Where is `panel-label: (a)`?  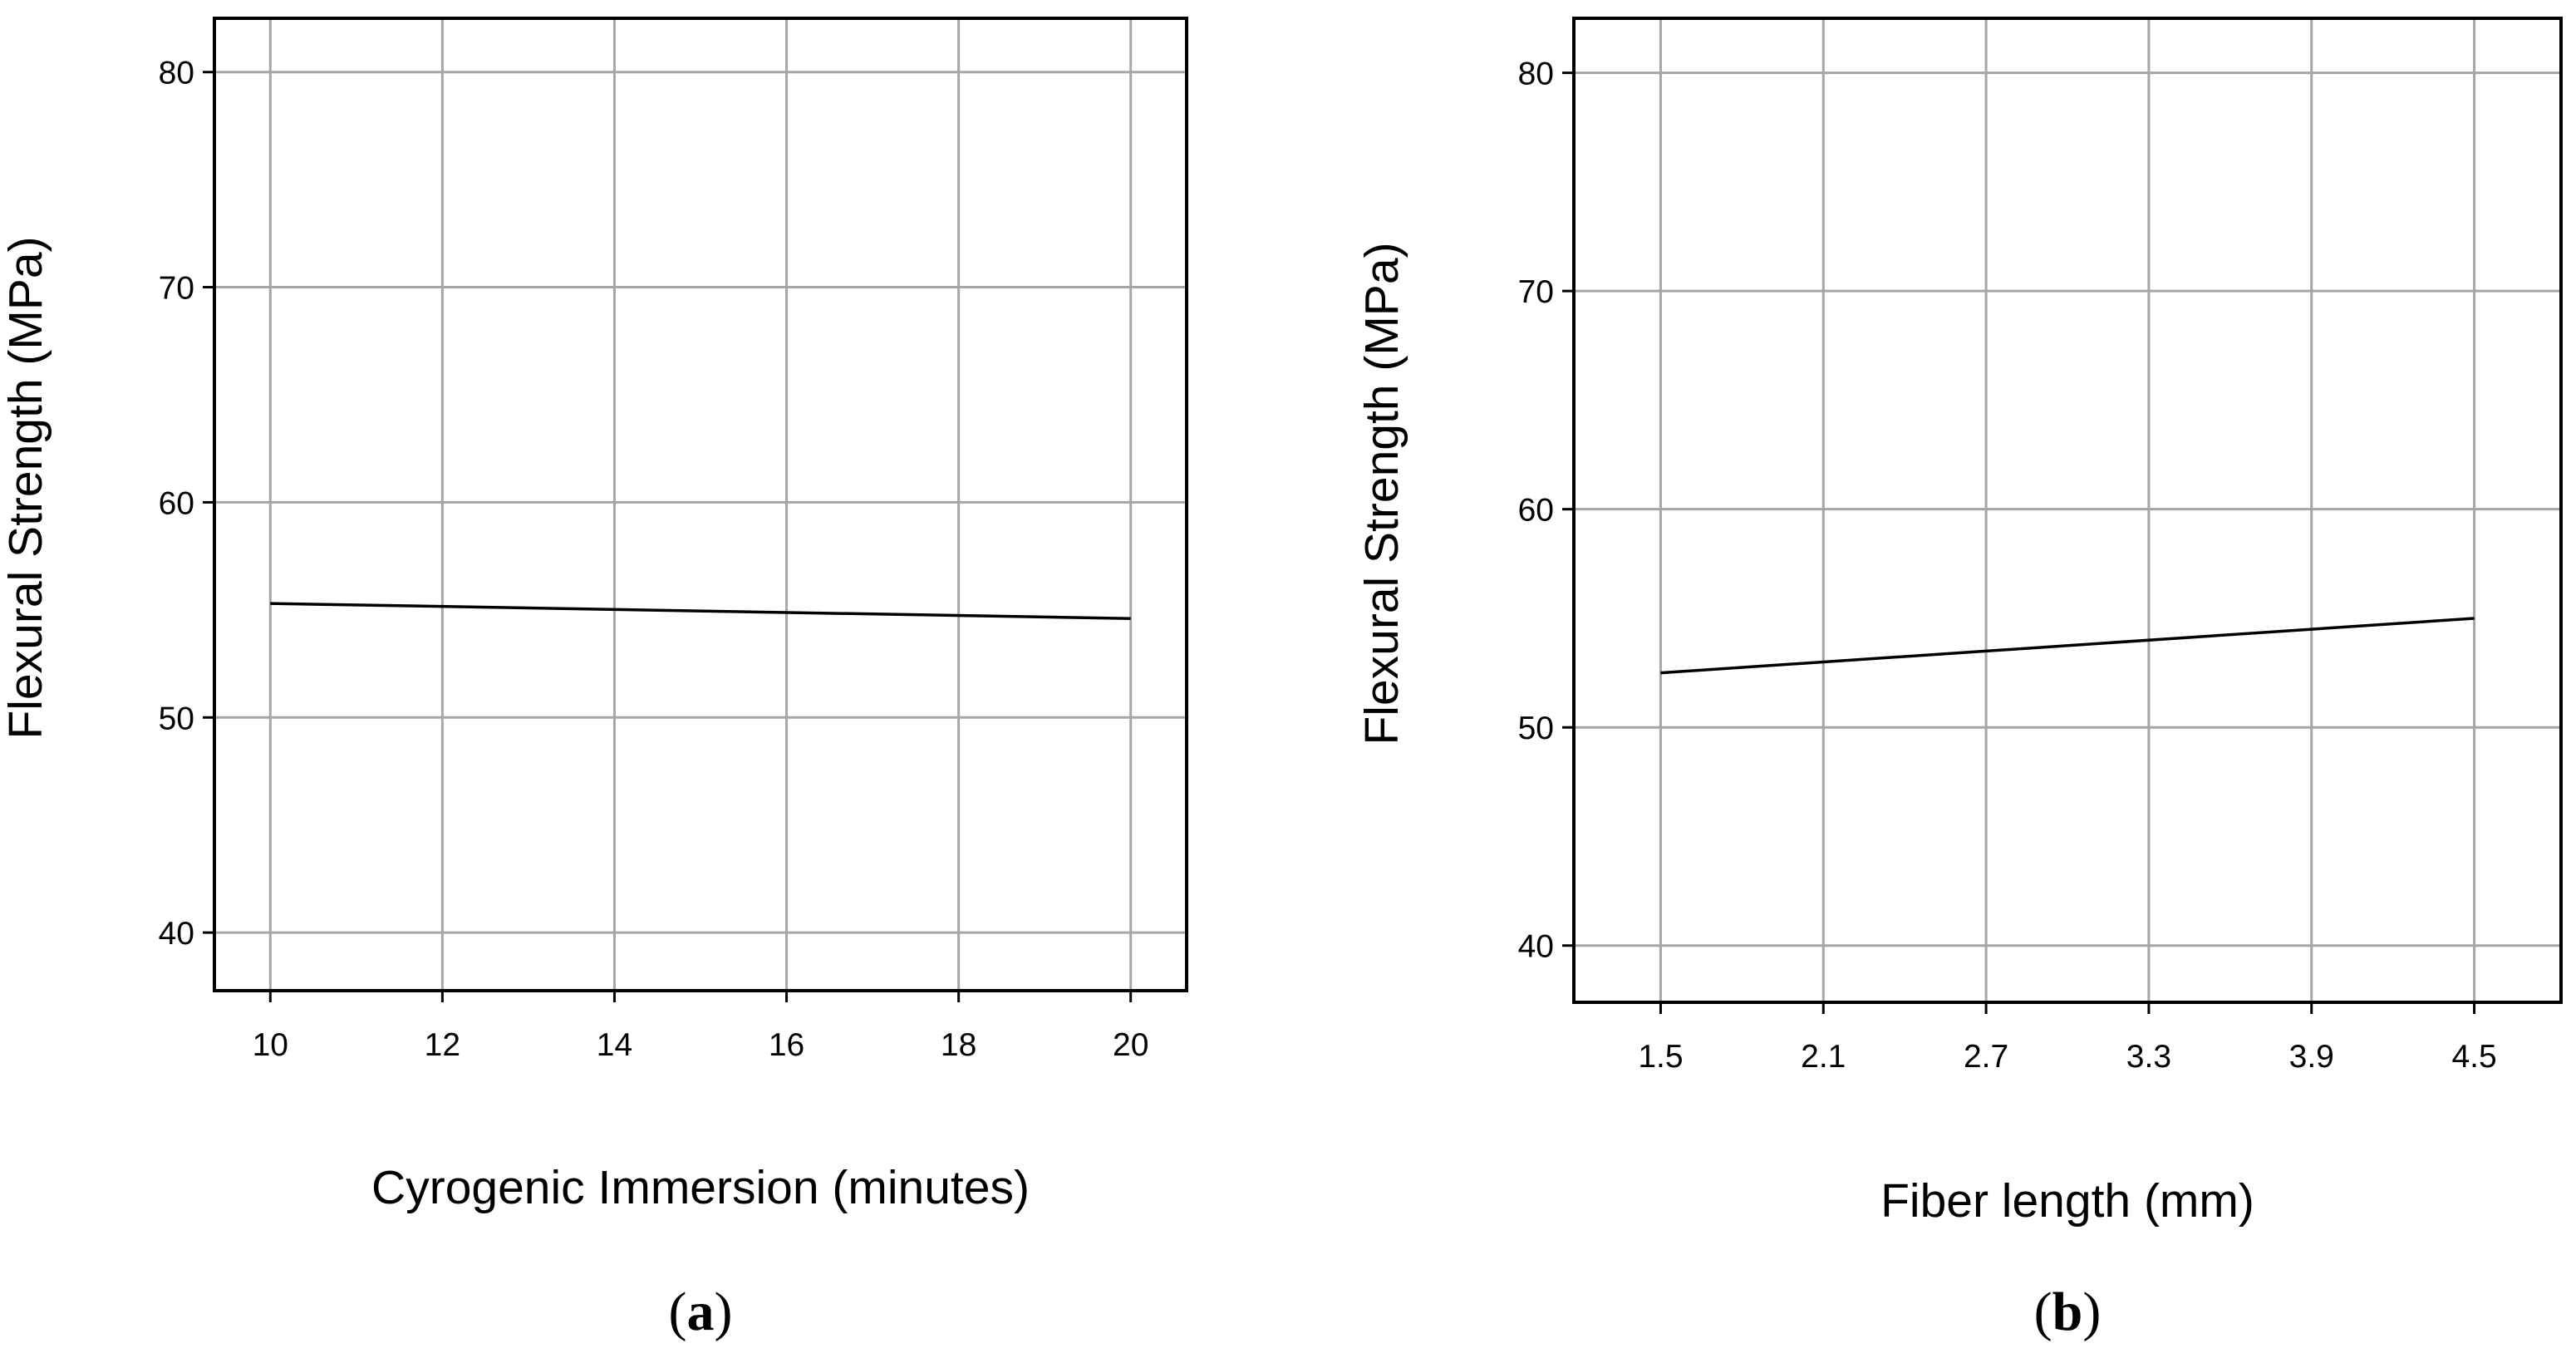 panel-label: (a) is located at coordinates (701, 1312).